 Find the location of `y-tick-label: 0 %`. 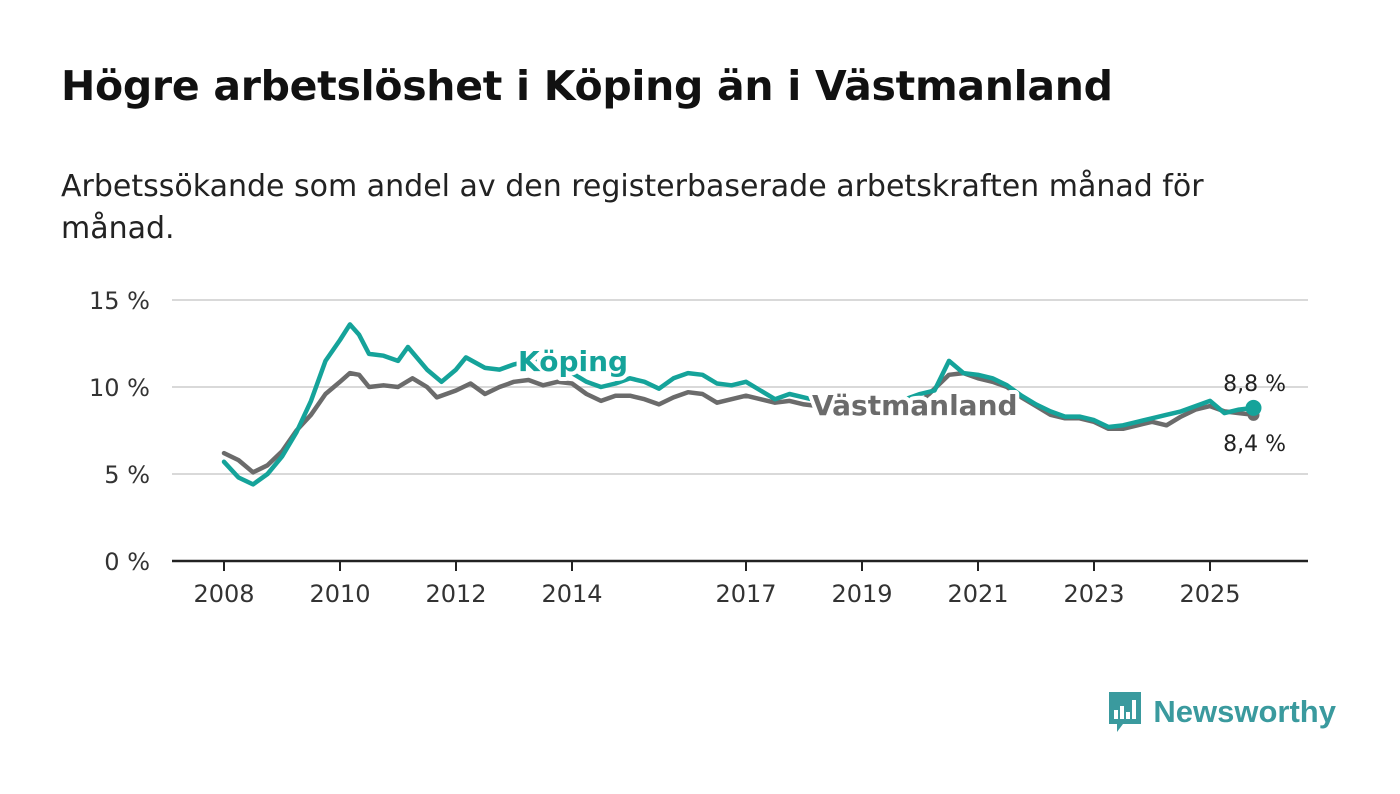

y-tick-label: 0 % is located at coordinates (127, 562).